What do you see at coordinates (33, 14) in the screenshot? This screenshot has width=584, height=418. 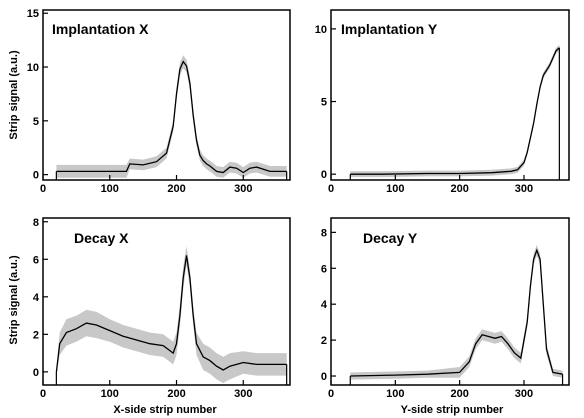 I see `y-tick-label: 15` at bounding box center [33, 14].